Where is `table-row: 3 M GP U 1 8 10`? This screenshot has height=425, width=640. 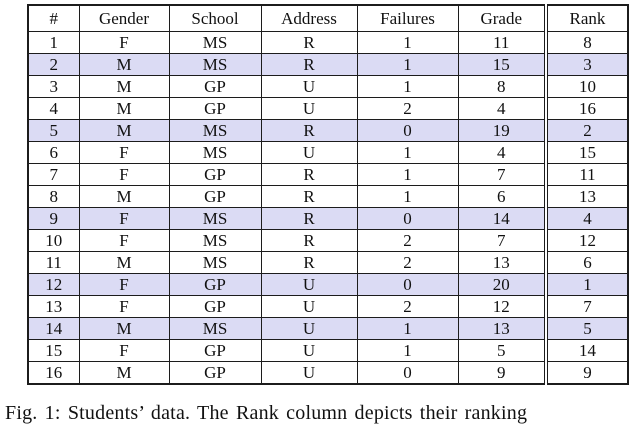 table-row: 3 M GP U 1 8 10 is located at coordinates (328, 86).